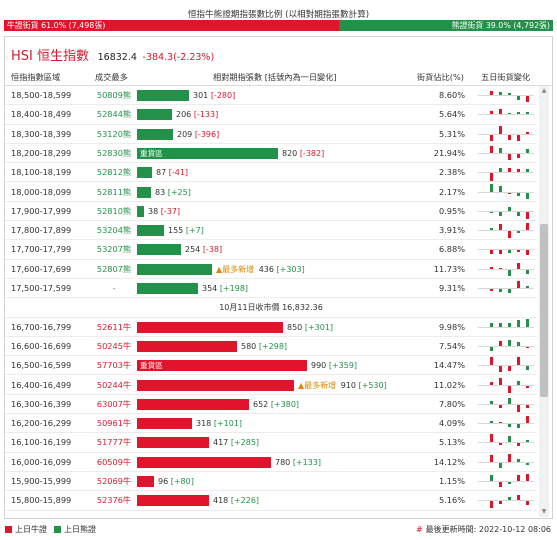 This screenshot has height=540, width=557. I want to click on row-code: 52844熊, so click(114, 114).